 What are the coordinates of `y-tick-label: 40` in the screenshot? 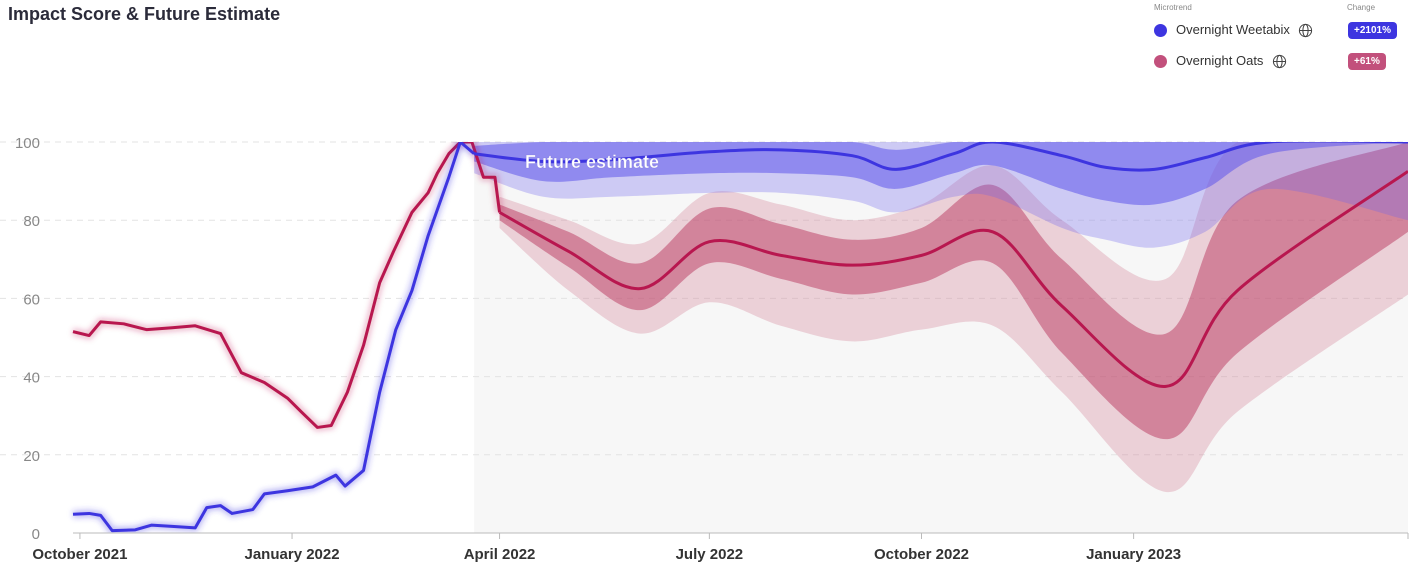 It's located at (31, 378).